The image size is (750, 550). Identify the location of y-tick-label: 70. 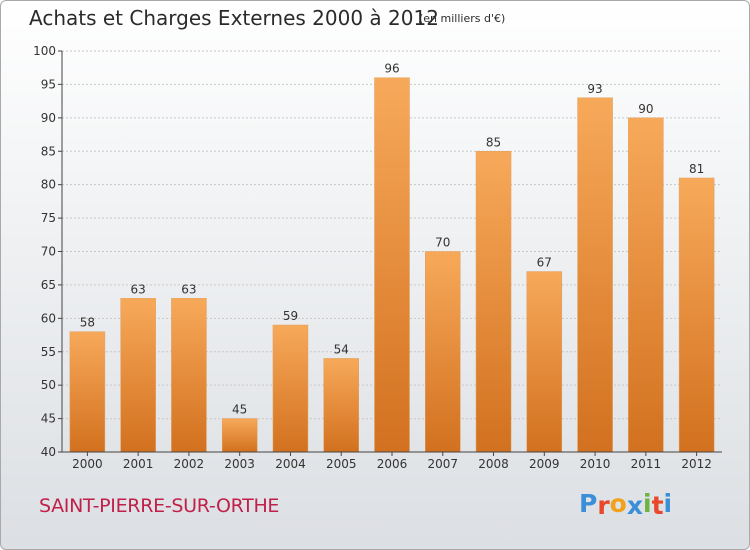
(48, 252).